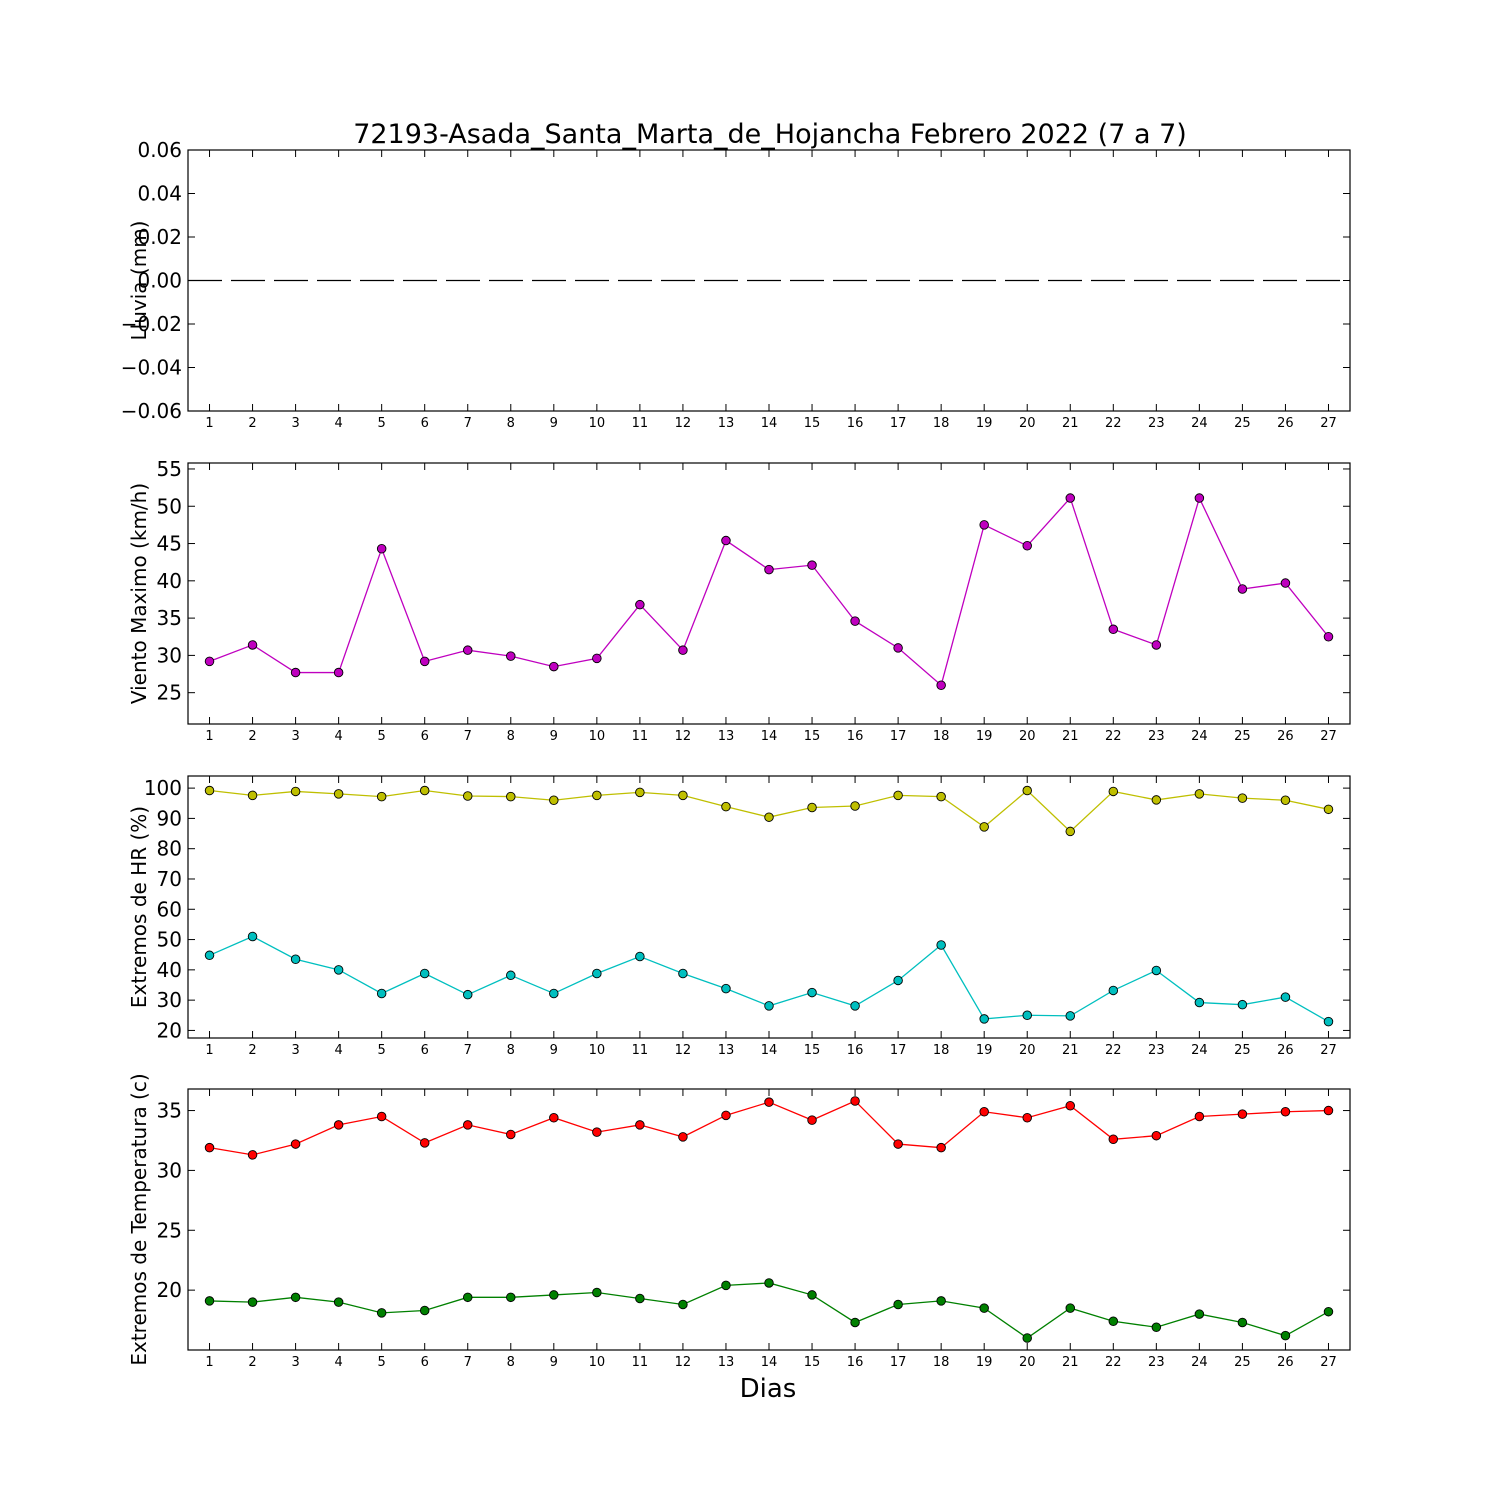  Describe the element at coordinates (139, 281) in the screenshot. I see `y-axis-label: Lluvia (mm)` at that location.